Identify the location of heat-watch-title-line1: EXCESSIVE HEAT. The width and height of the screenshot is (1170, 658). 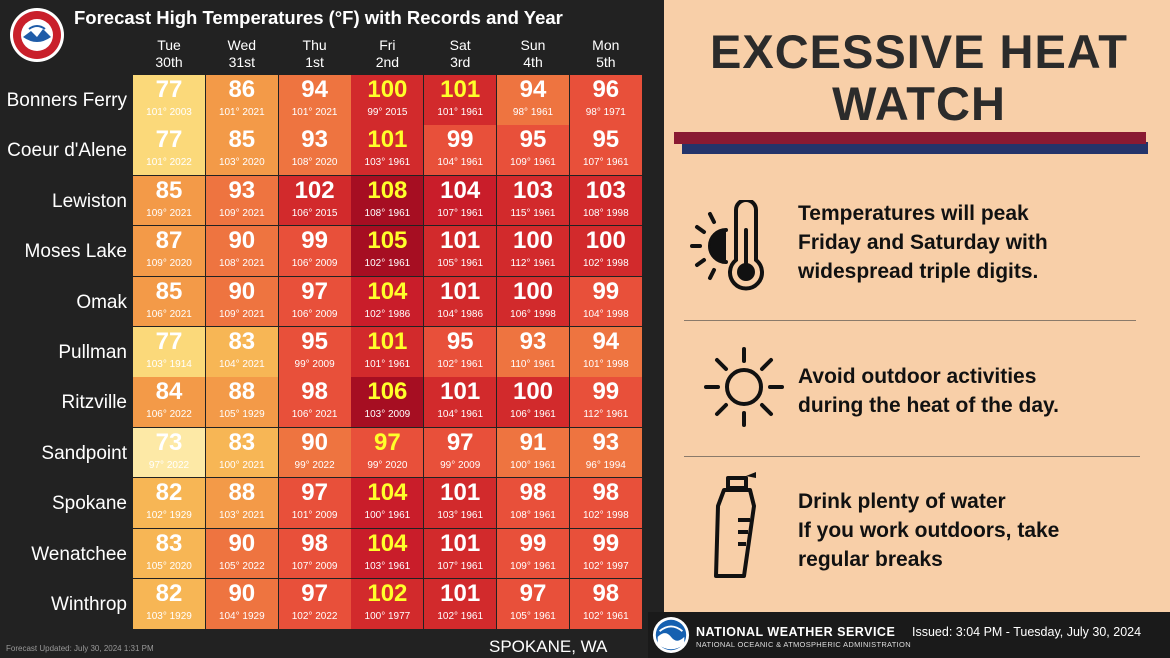
(919, 51).